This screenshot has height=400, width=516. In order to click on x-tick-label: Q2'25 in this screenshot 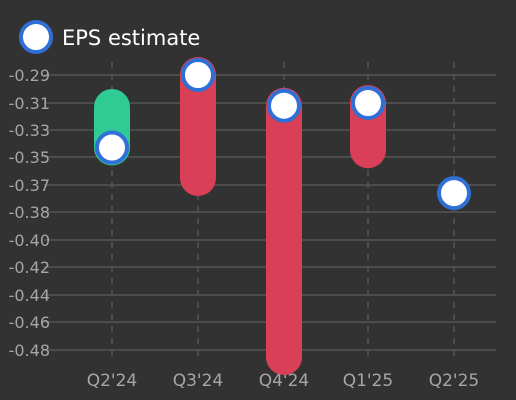, I will do `click(454, 381)`.